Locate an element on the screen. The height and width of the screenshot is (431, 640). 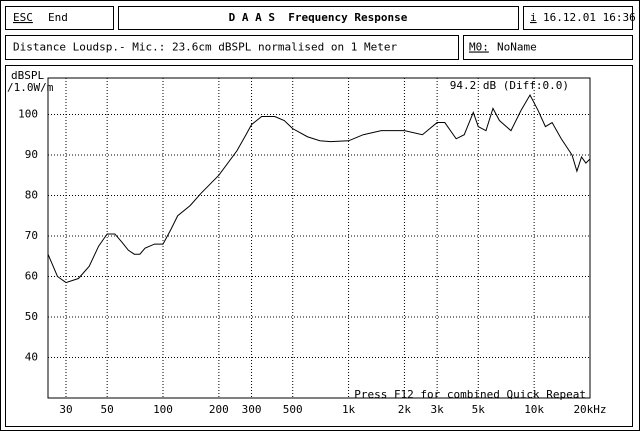
memory-label: M0: is located at coordinates (479, 47).